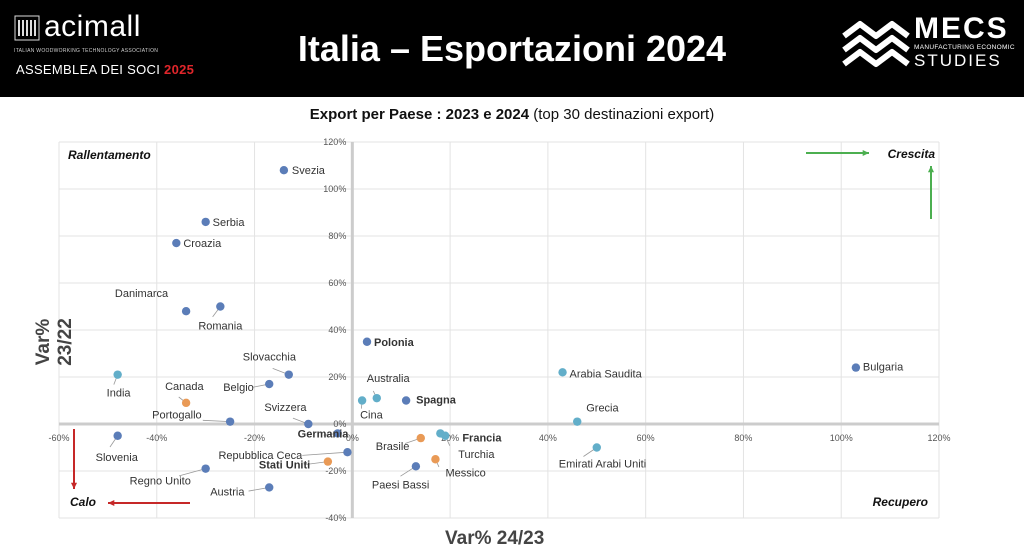  What do you see at coordinates (420, 438) in the screenshot?
I see `data-point-brasile` at bounding box center [420, 438].